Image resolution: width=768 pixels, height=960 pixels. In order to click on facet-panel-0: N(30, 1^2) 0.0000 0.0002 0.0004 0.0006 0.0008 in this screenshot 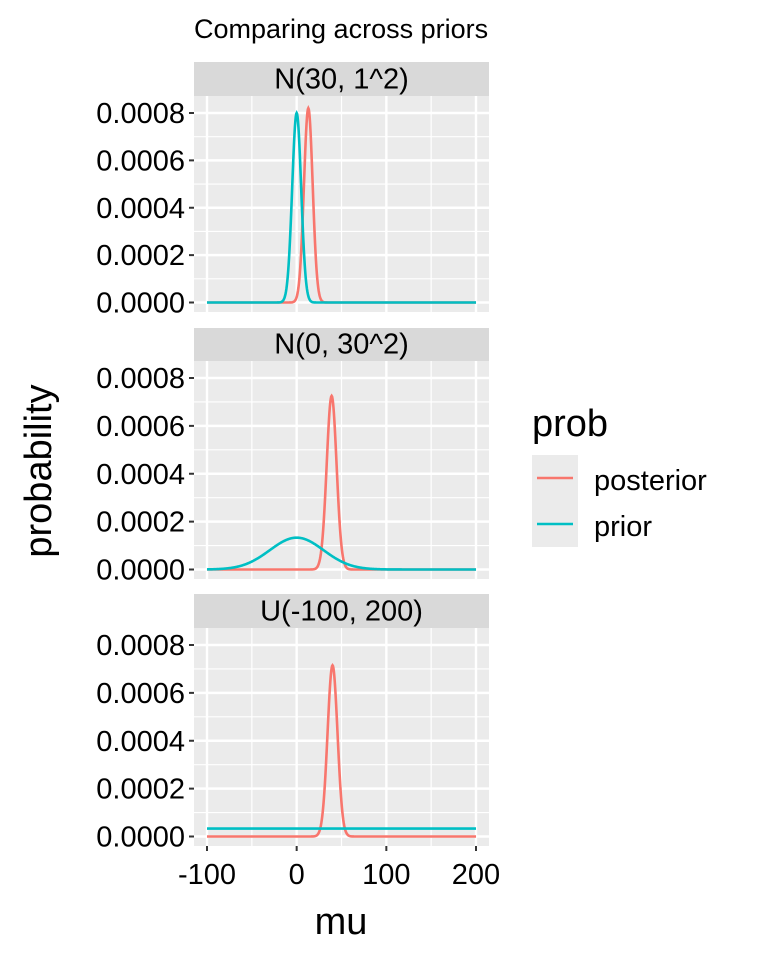, I will do `click(292, 191)`.